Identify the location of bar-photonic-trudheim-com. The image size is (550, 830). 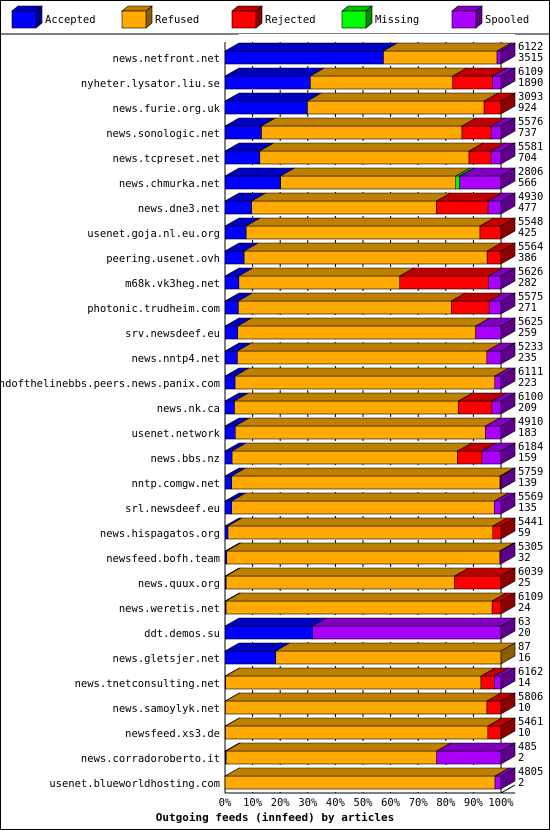
(370, 303).